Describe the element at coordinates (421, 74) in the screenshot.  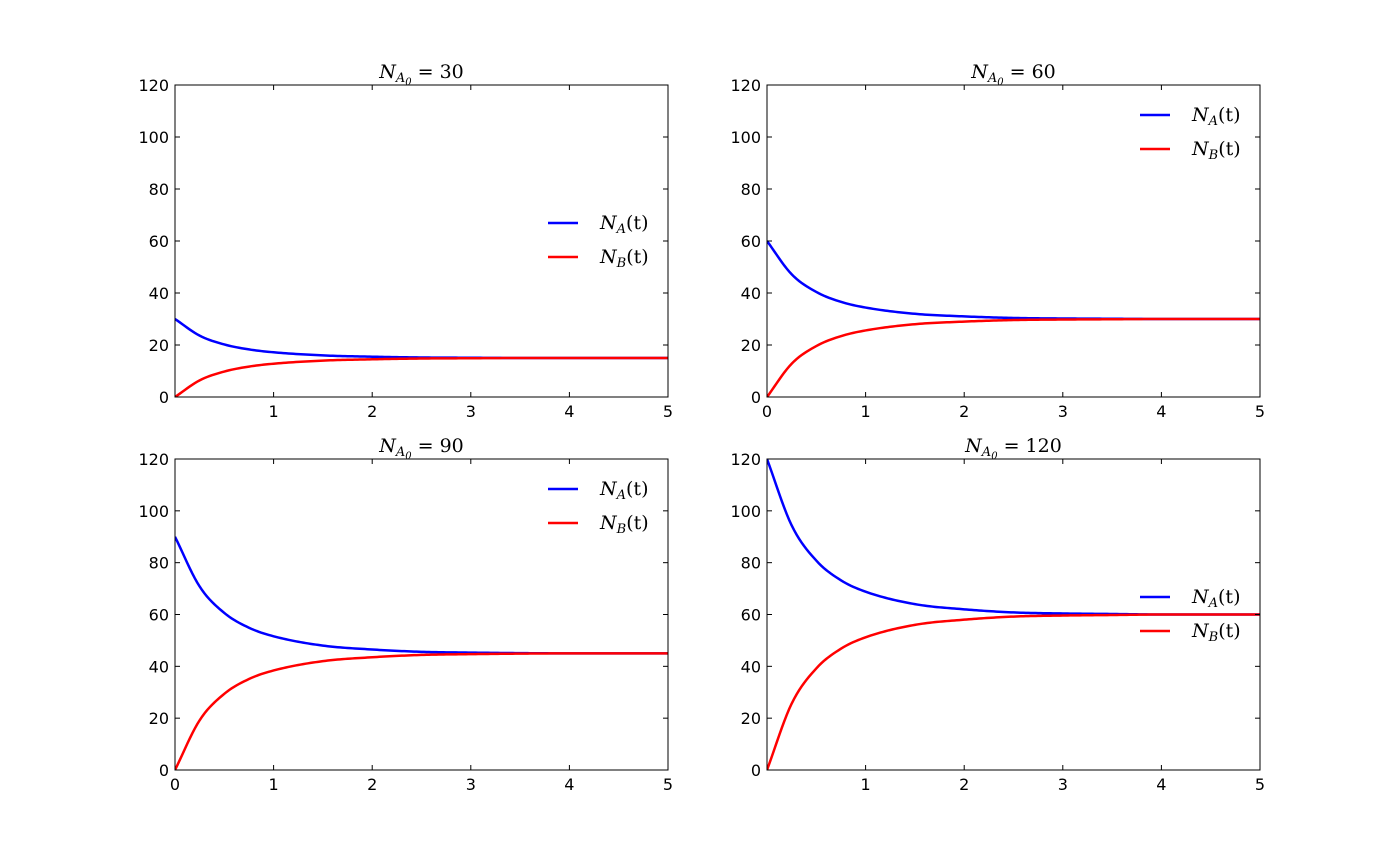
I see `subplot-title: NA0 = 30` at that location.